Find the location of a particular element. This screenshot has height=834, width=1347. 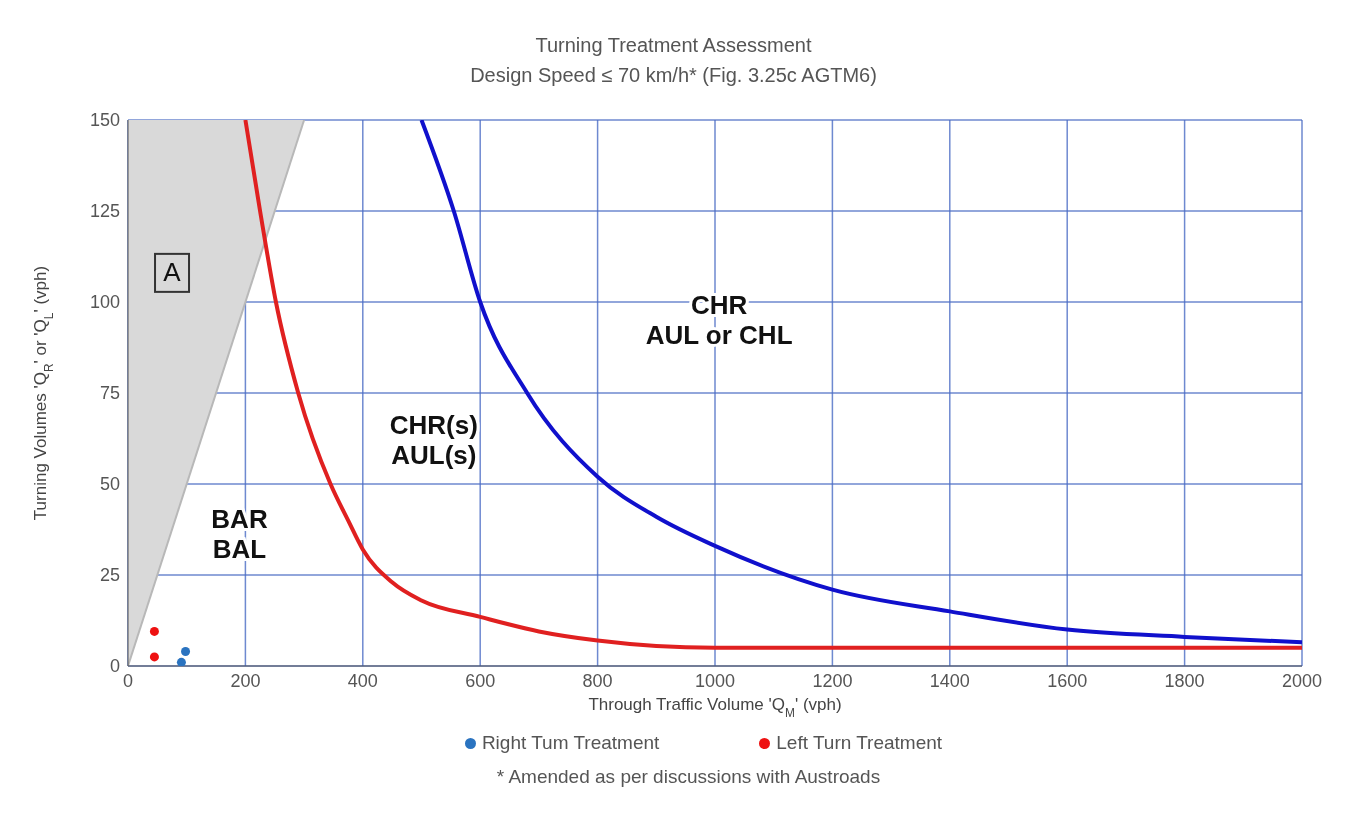

x-axis-title: Through Traffic Volume 'Q$_{M}$' (vph) is located at coordinates (715, 707).